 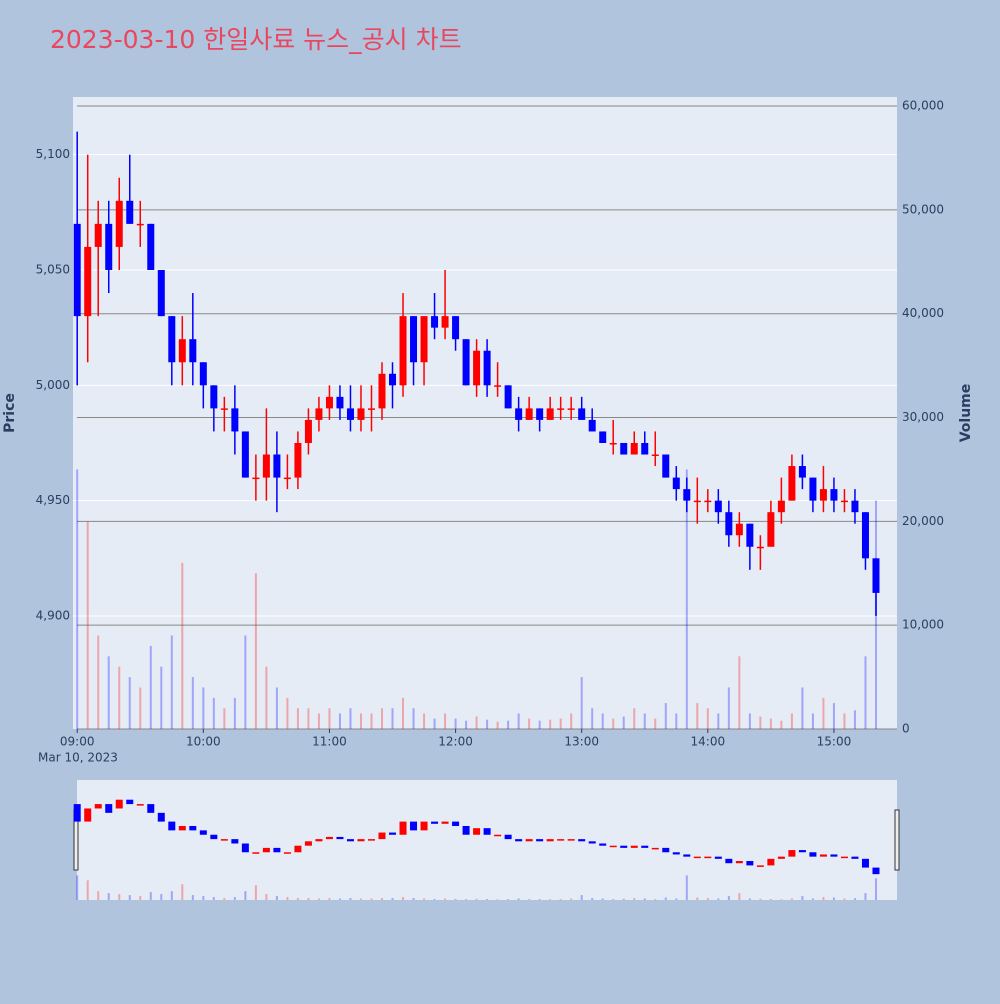 I want to click on x-tick-label: 15:00, so click(x=834, y=742).